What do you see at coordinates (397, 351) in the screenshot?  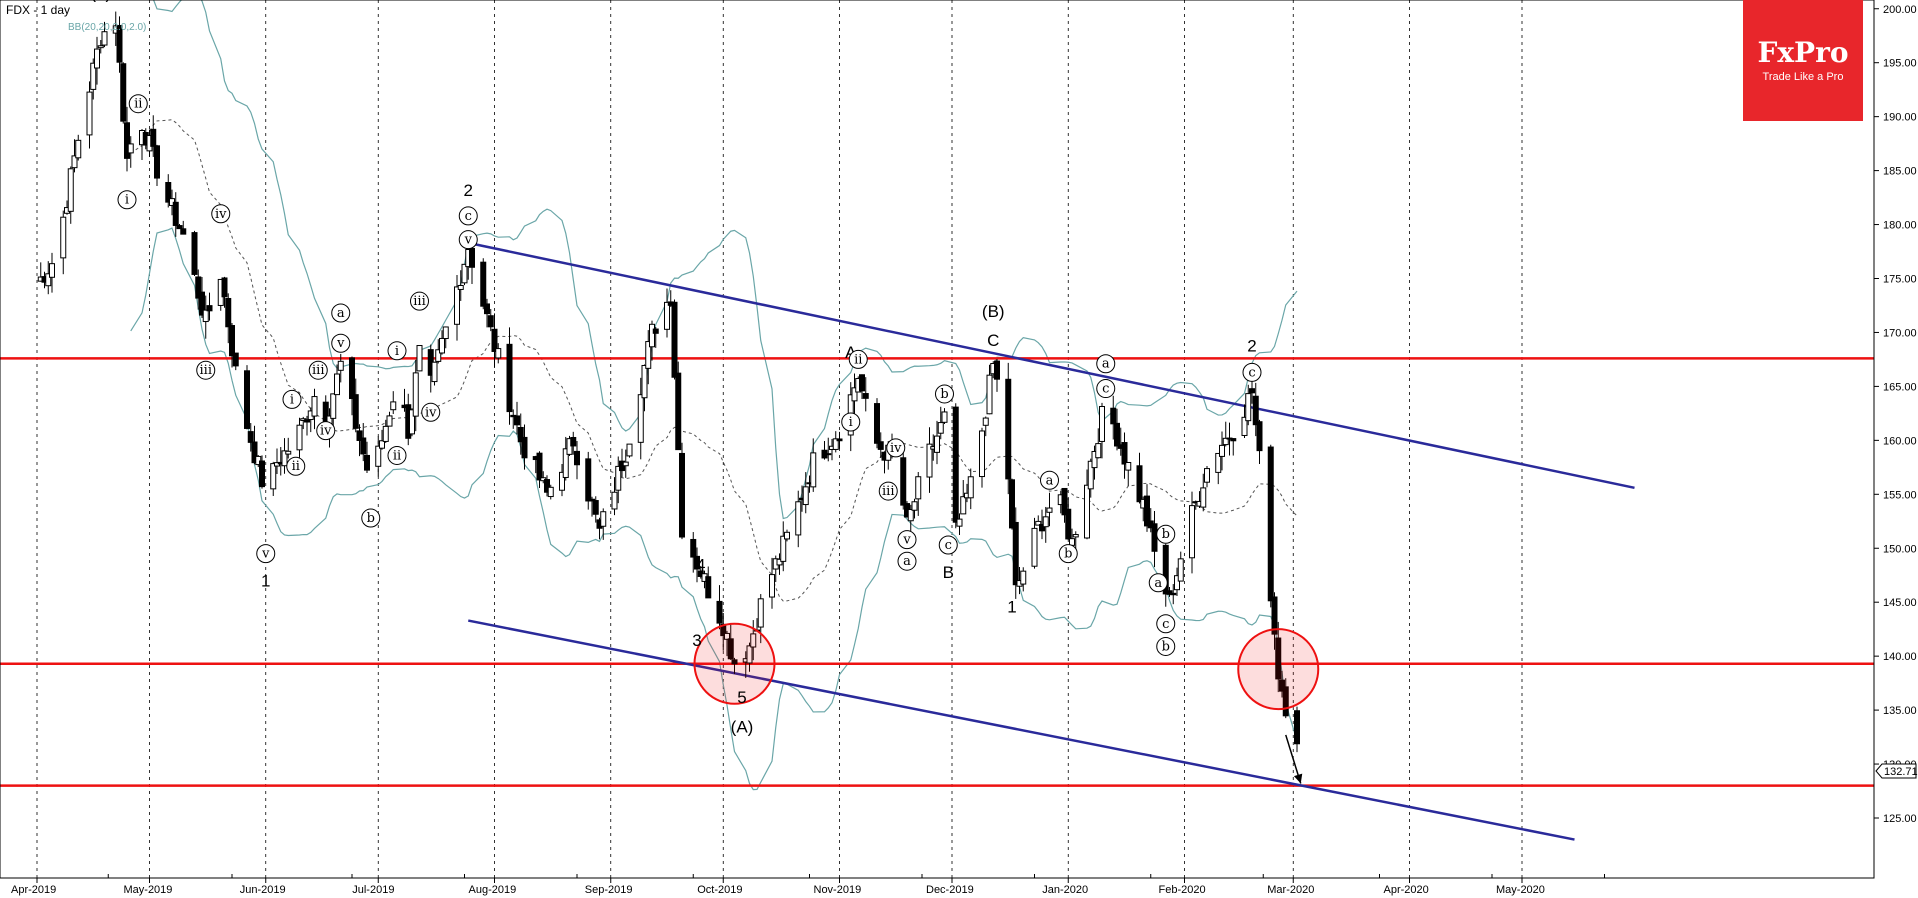 I see `wave-label: i` at bounding box center [397, 351].